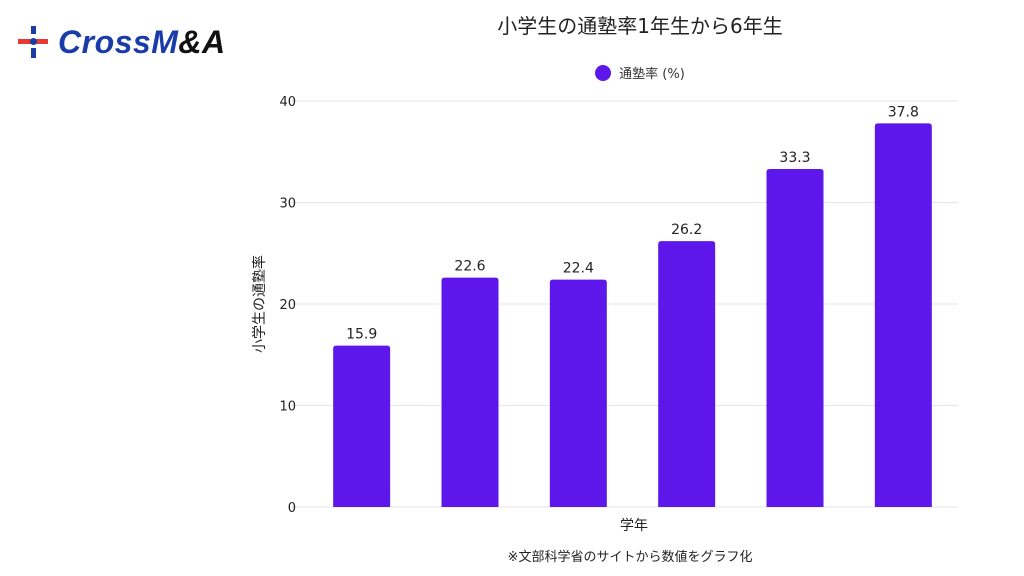 This screenshot has height=576, width=1024. What do you see at coordinates (287, 407) in the screenshot?
I see `y-tick-label: 10` at bounding box center [287, 407].